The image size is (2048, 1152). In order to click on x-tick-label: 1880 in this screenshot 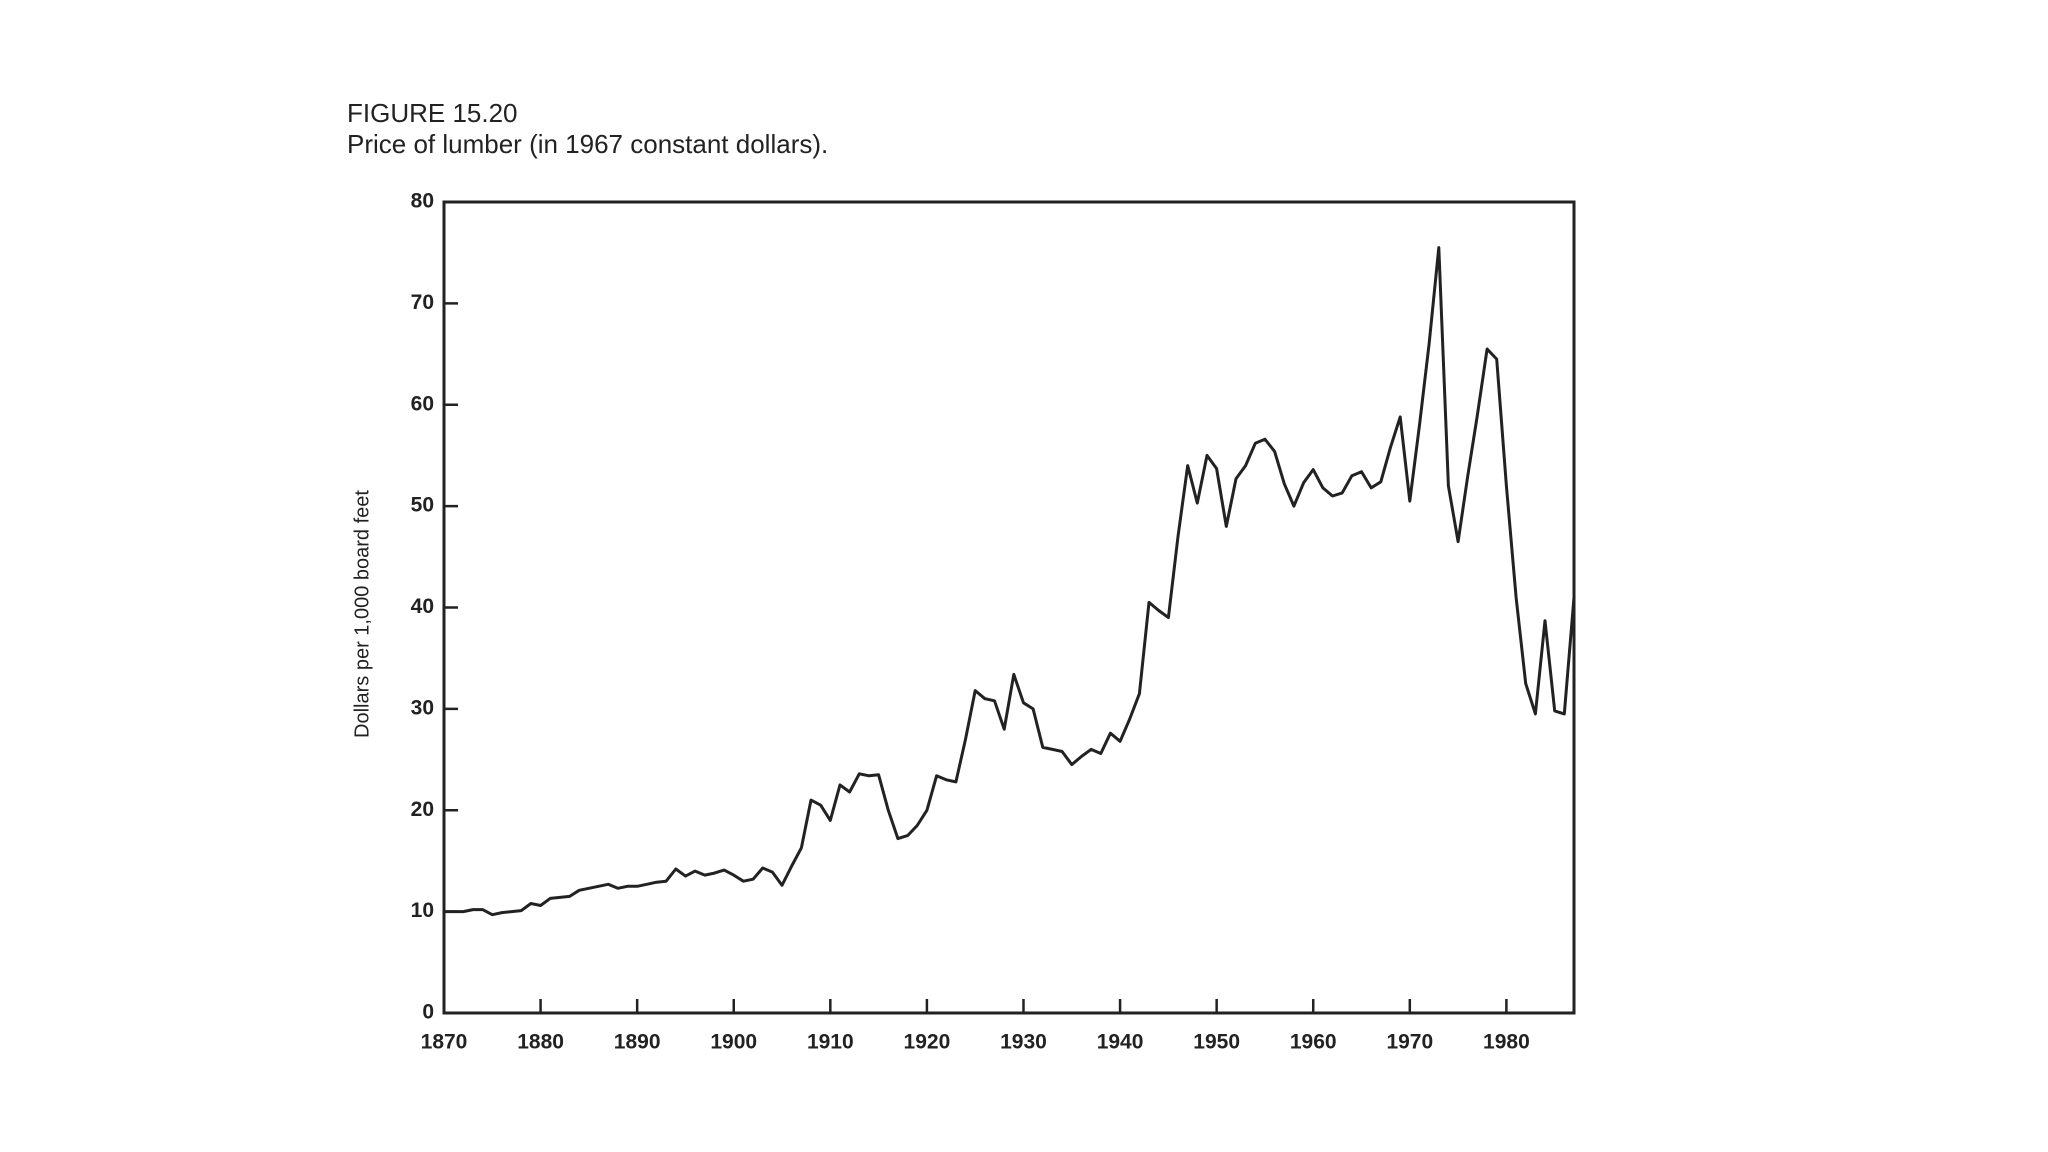, I will do `click(540, 1042)`.